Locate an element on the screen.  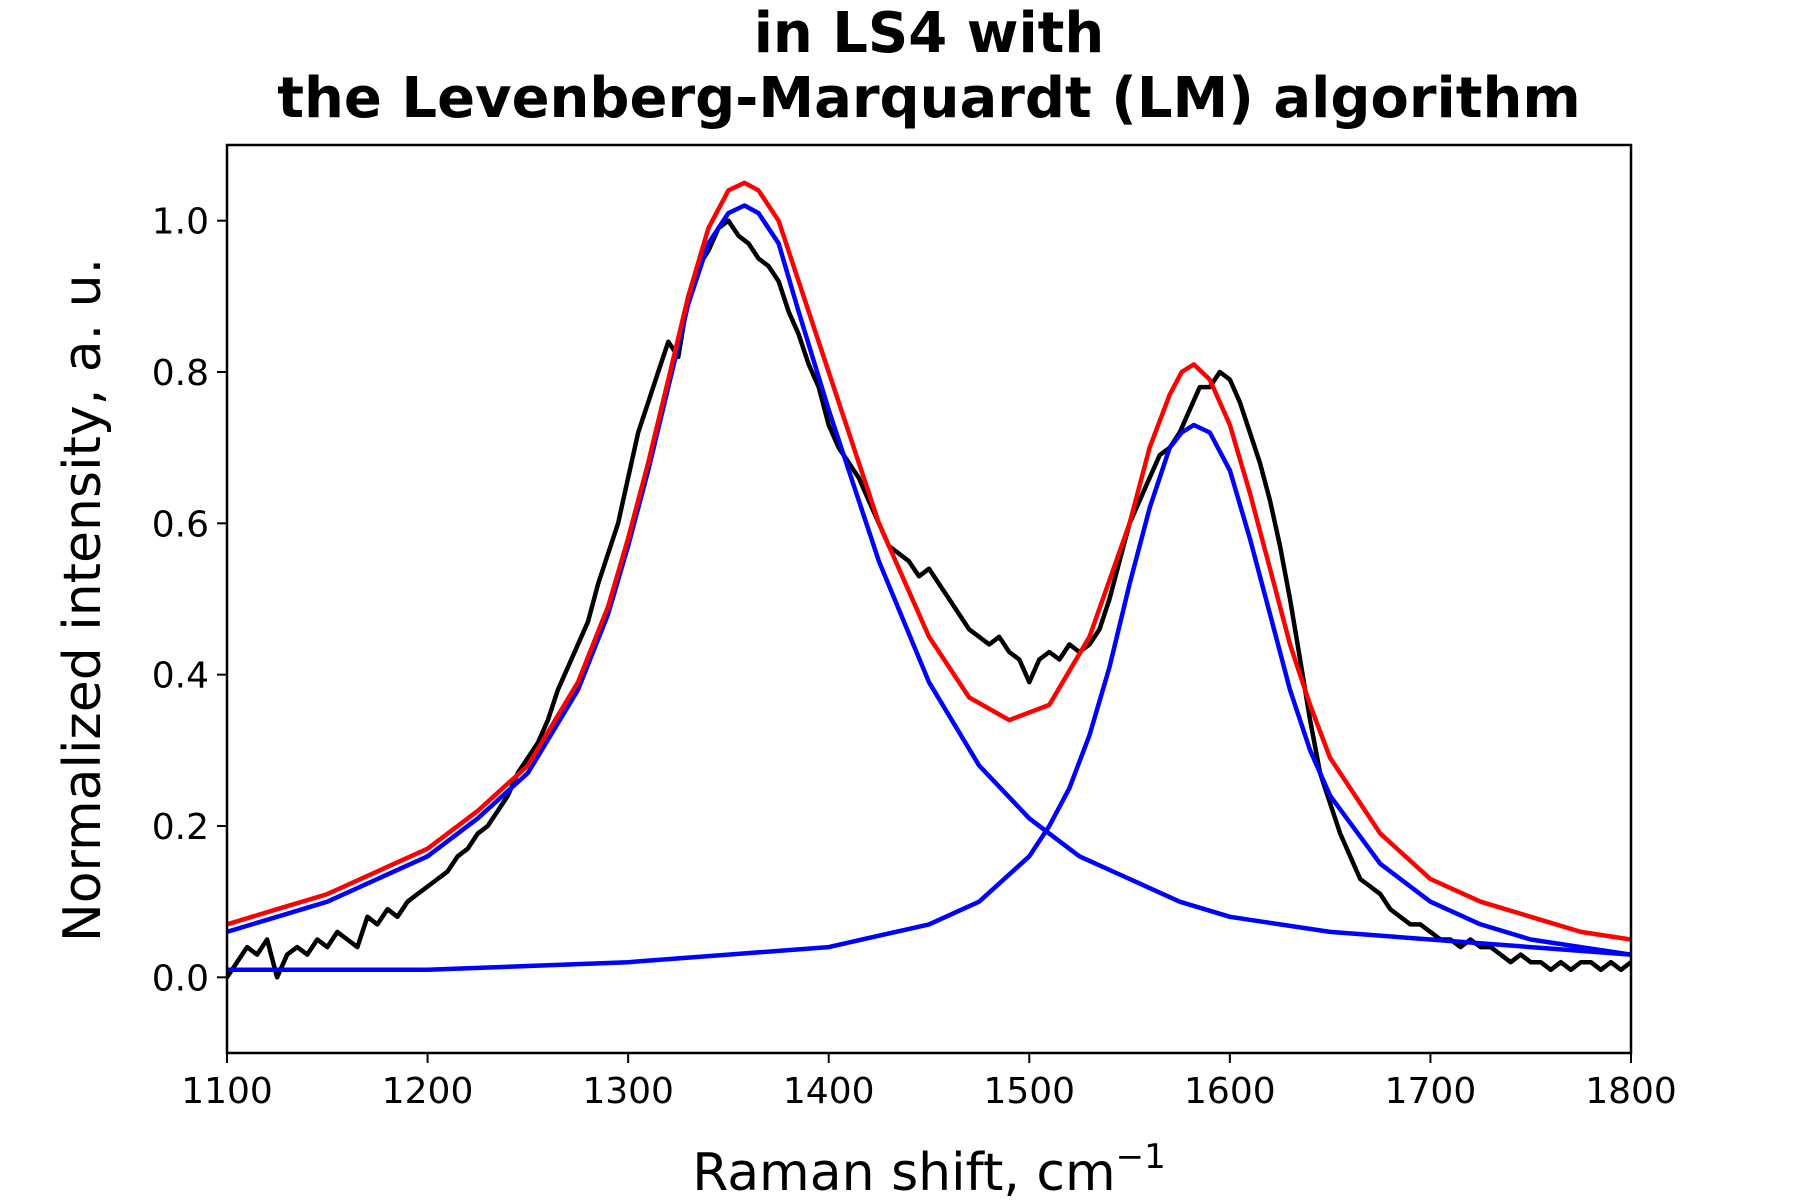
chart-title-line-2: the Levenberg-Marquardt (LM) algorithm is located at coordinates (928, 98).